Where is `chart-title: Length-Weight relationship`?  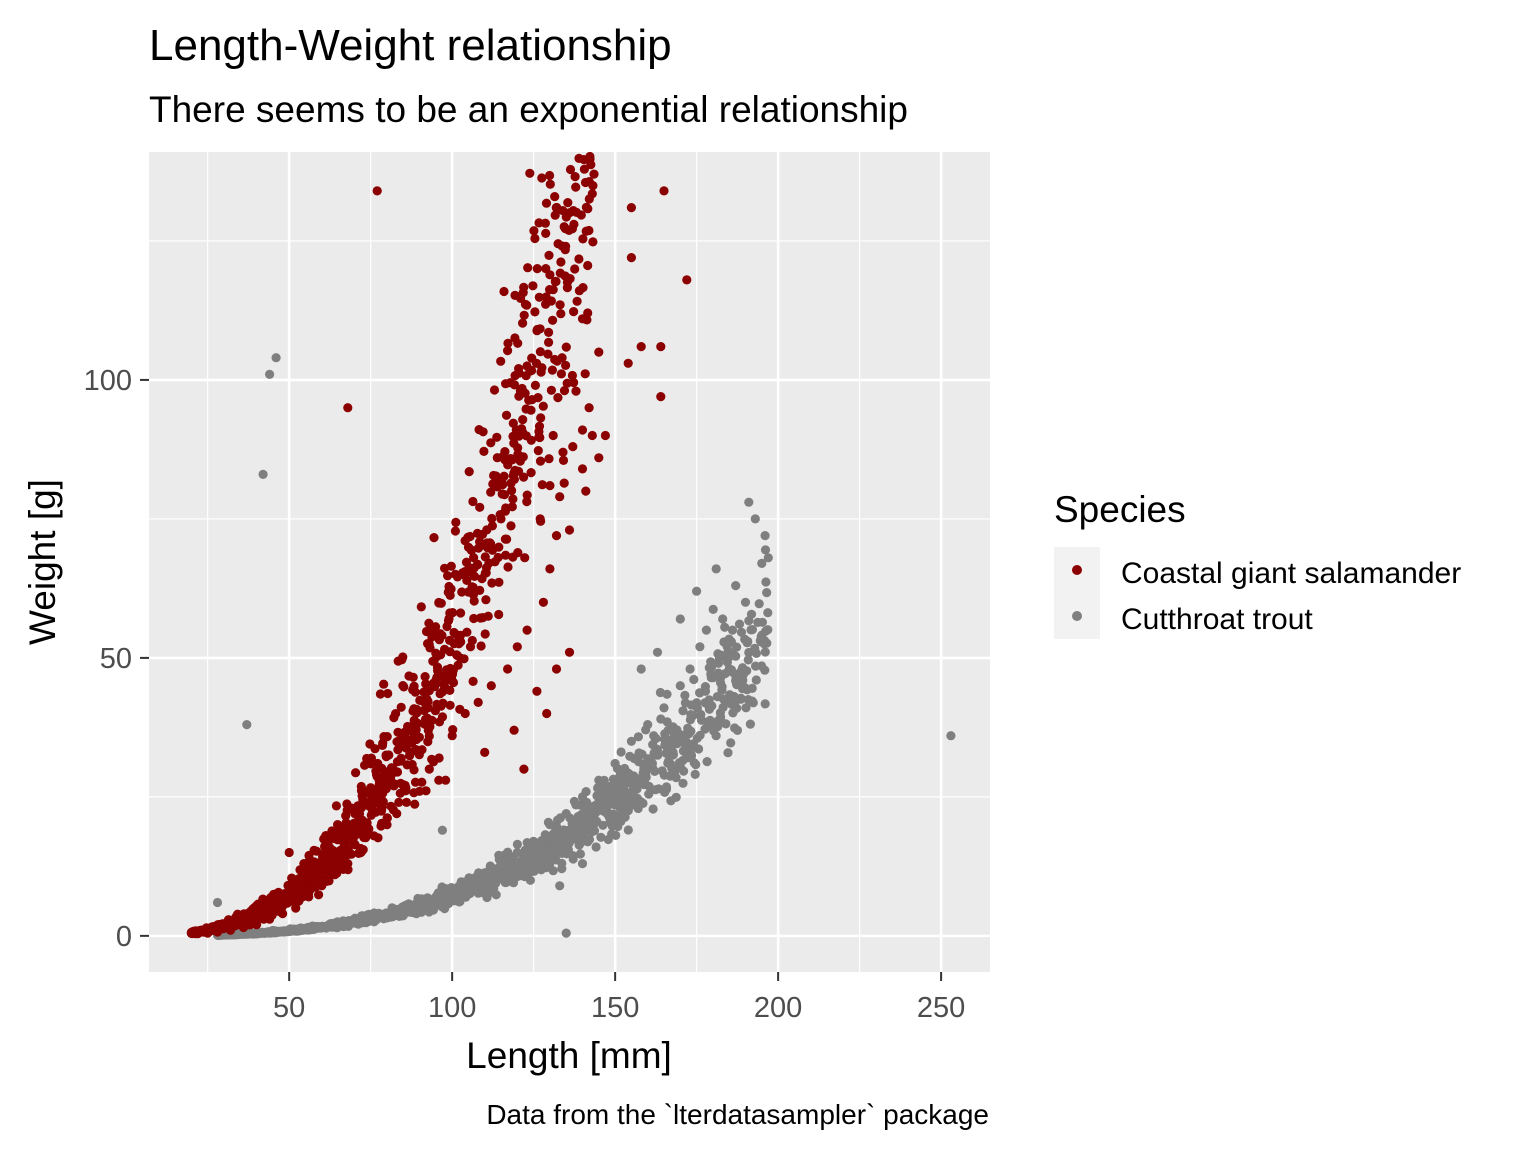
chart-title: Length-Weight relationship is located at coordinates (410, 45).